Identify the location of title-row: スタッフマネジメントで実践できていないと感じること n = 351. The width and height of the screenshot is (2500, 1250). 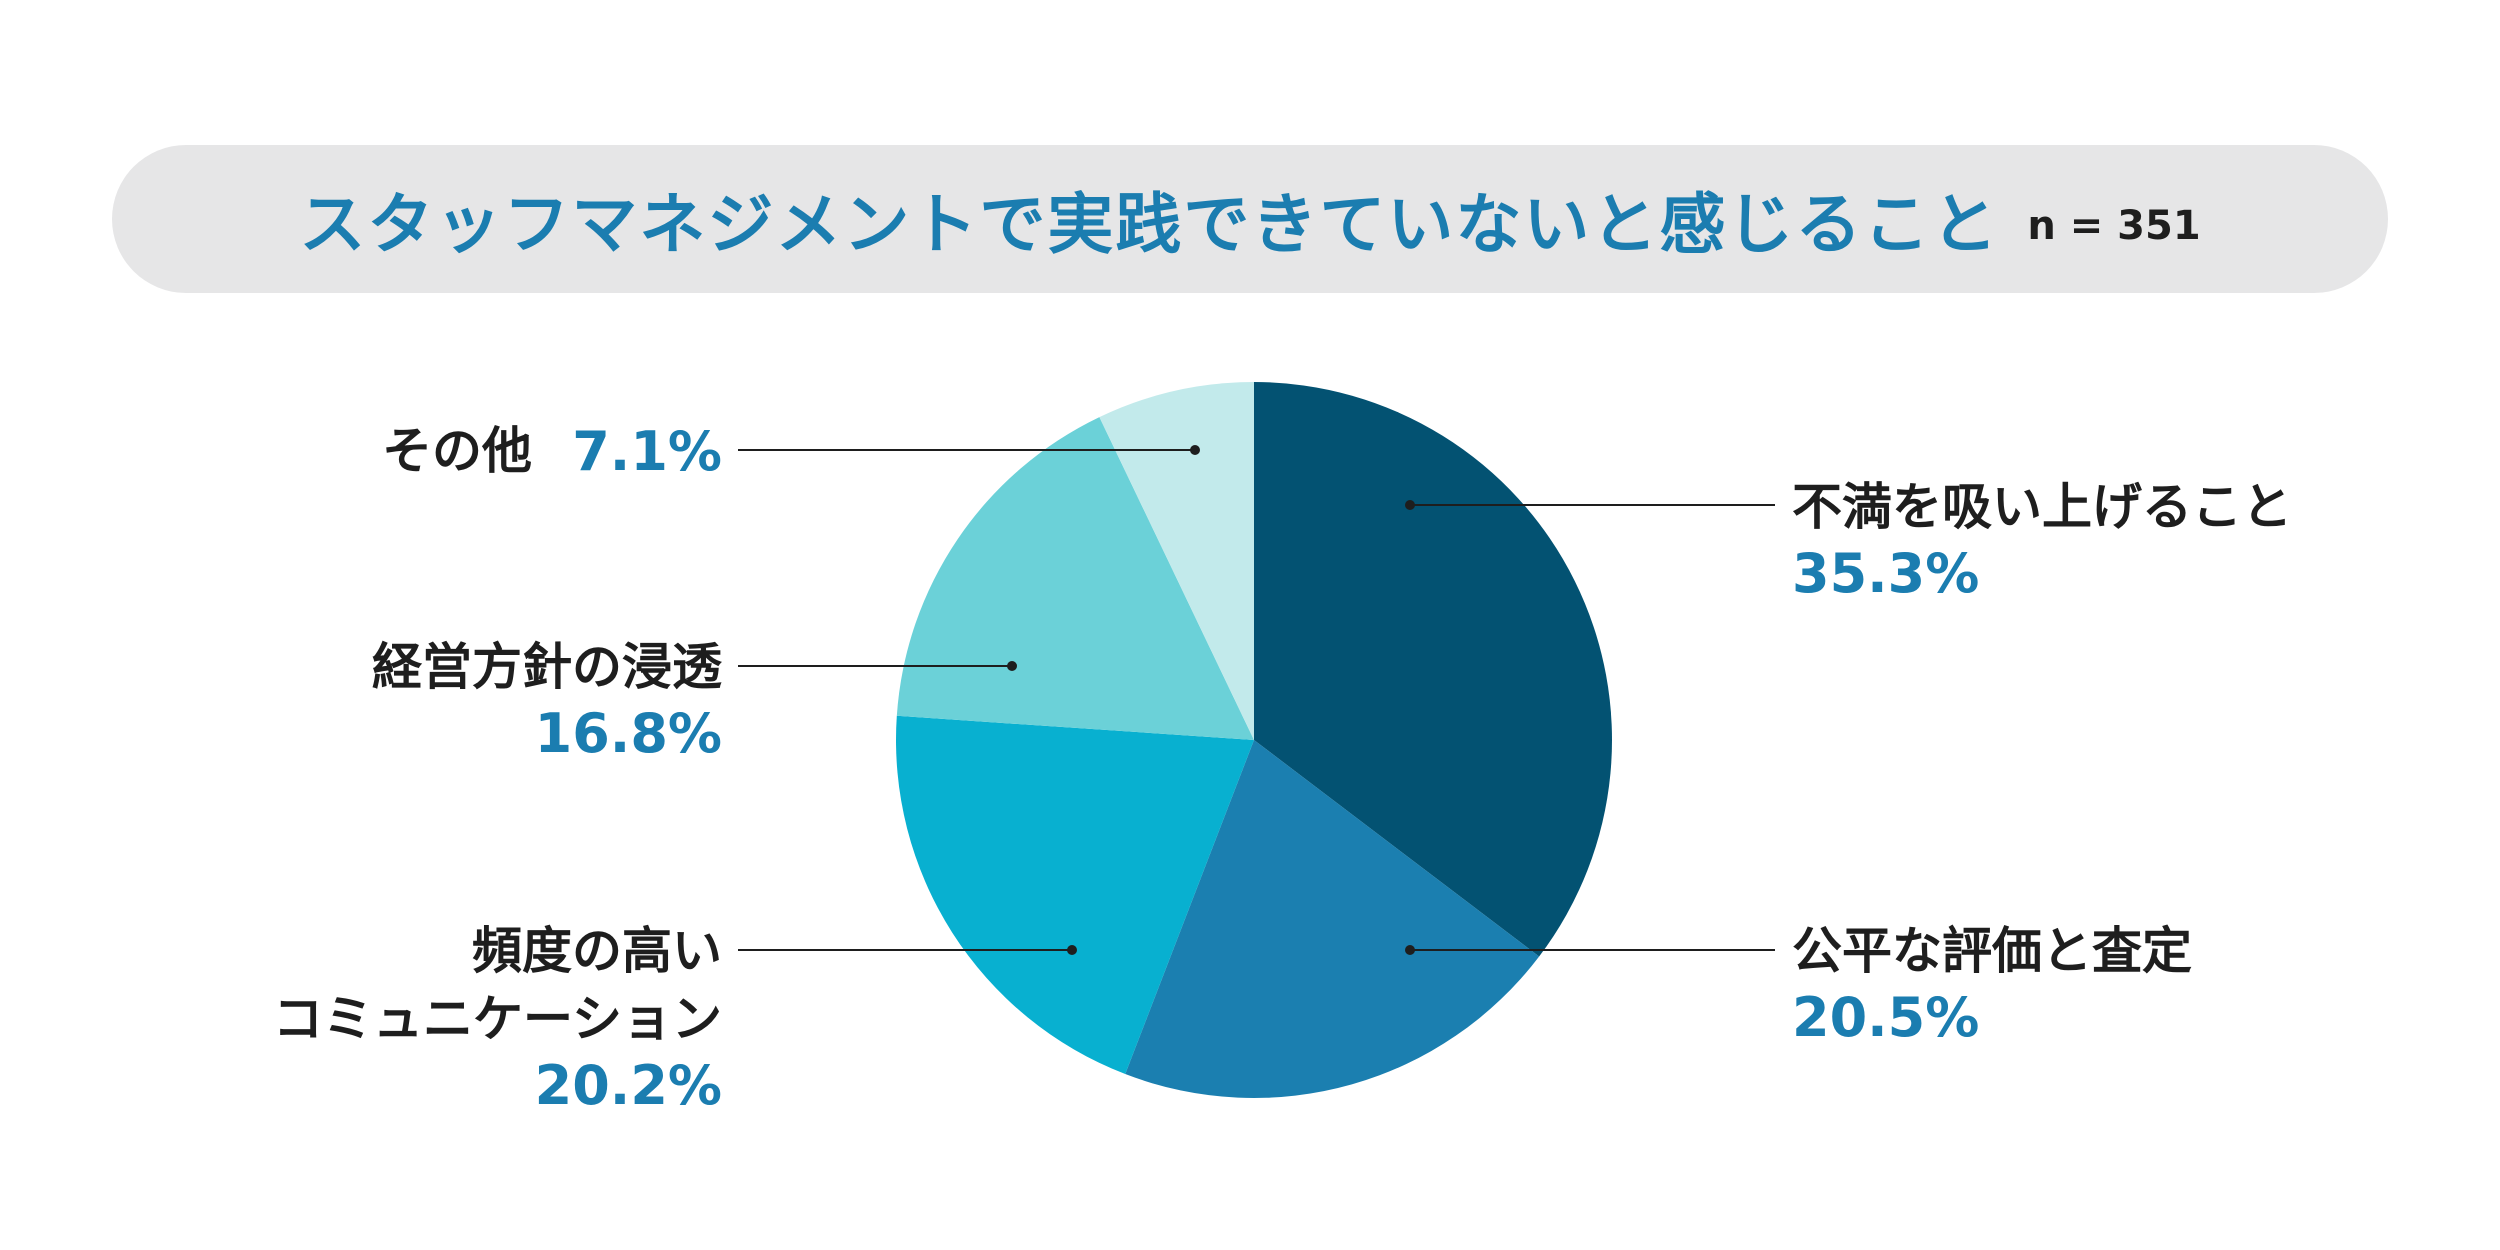
(1250, 219).